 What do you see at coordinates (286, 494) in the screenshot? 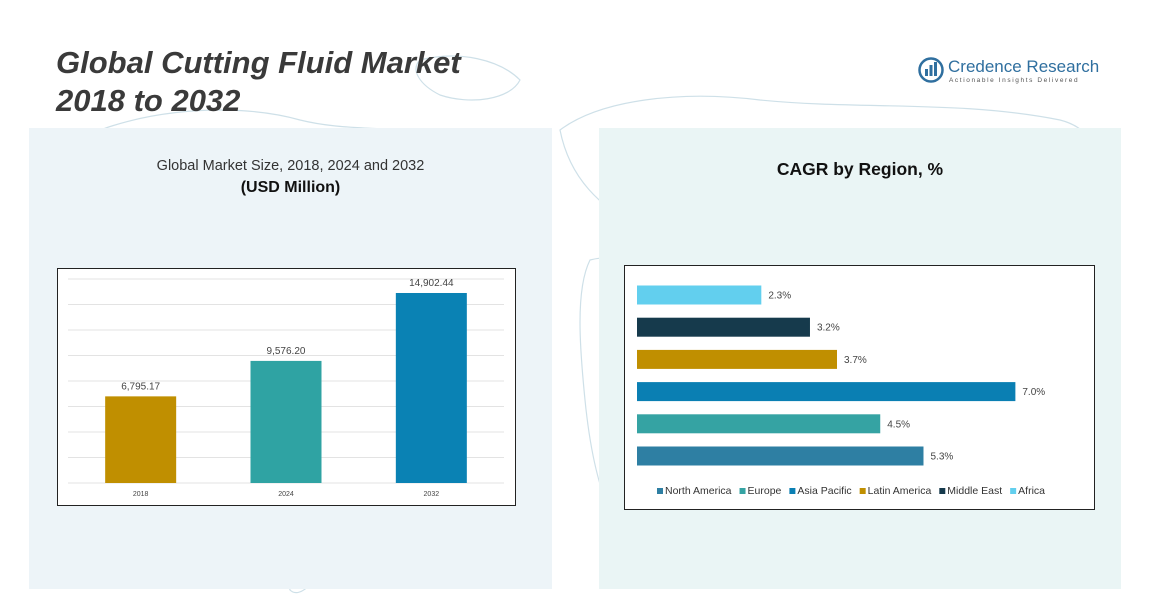
I see `x-tick-label: 2024` at bounding box center [286, 494].